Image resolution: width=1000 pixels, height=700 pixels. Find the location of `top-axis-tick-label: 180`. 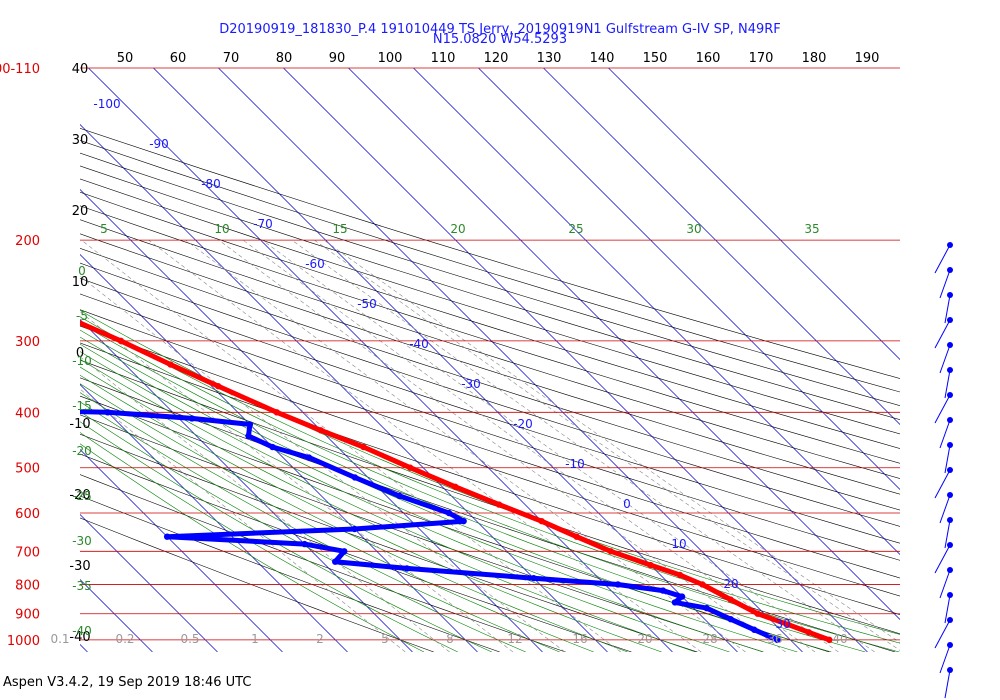

top-axis-tick-label: 180 is located at coordinates (814, 58).